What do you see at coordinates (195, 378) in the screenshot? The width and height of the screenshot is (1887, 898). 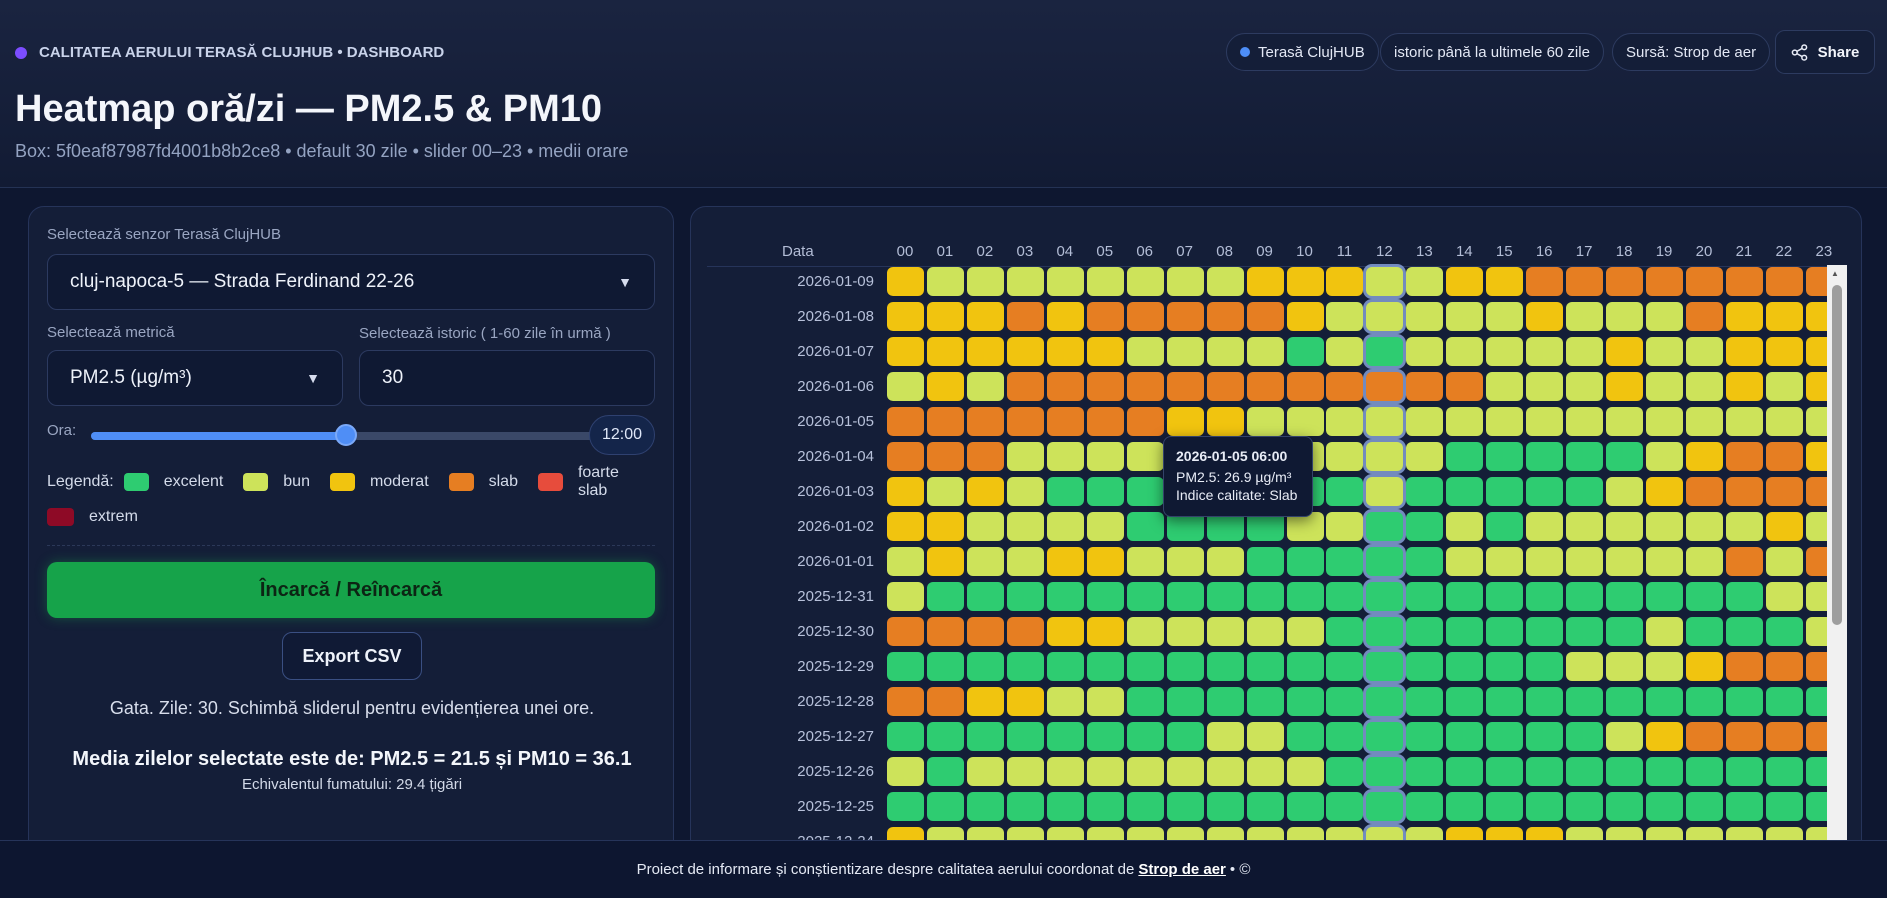 I see `metric-select: PM2.5 (µg/m³) ▼` at bounding box center [195, 378].